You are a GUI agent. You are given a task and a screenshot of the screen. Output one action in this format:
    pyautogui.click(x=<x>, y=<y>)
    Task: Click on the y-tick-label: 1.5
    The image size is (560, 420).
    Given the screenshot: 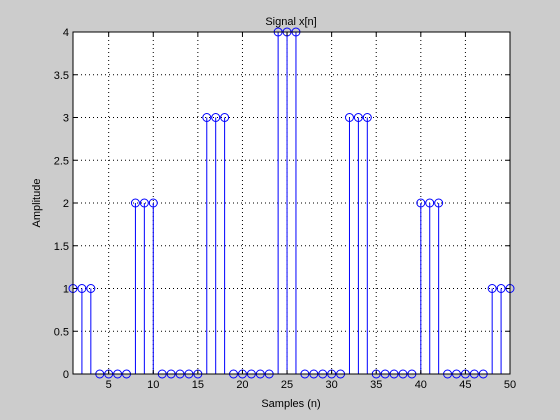 What is the action you would take?
    pyautogui.click(x=61, y=247)
    